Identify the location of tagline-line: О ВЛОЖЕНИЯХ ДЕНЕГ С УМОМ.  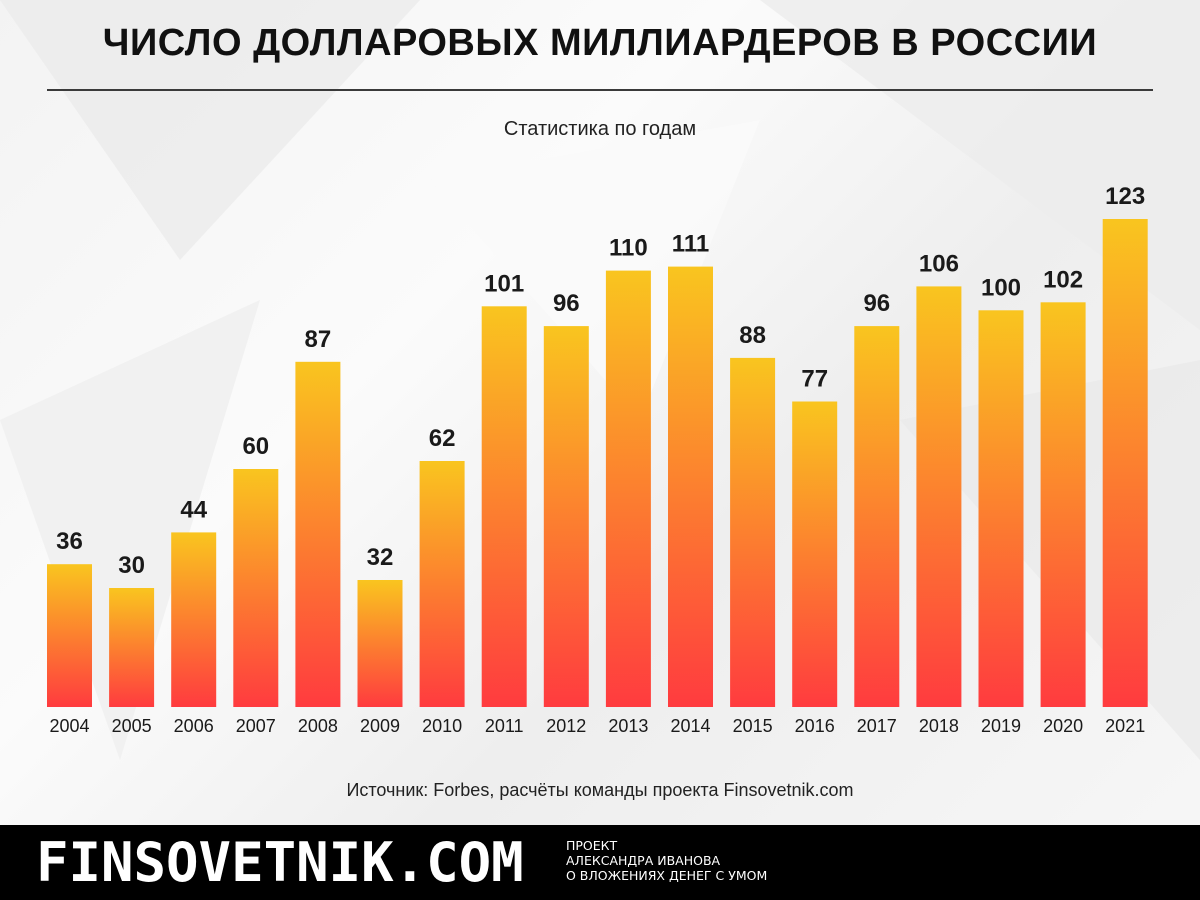
(667, 875).